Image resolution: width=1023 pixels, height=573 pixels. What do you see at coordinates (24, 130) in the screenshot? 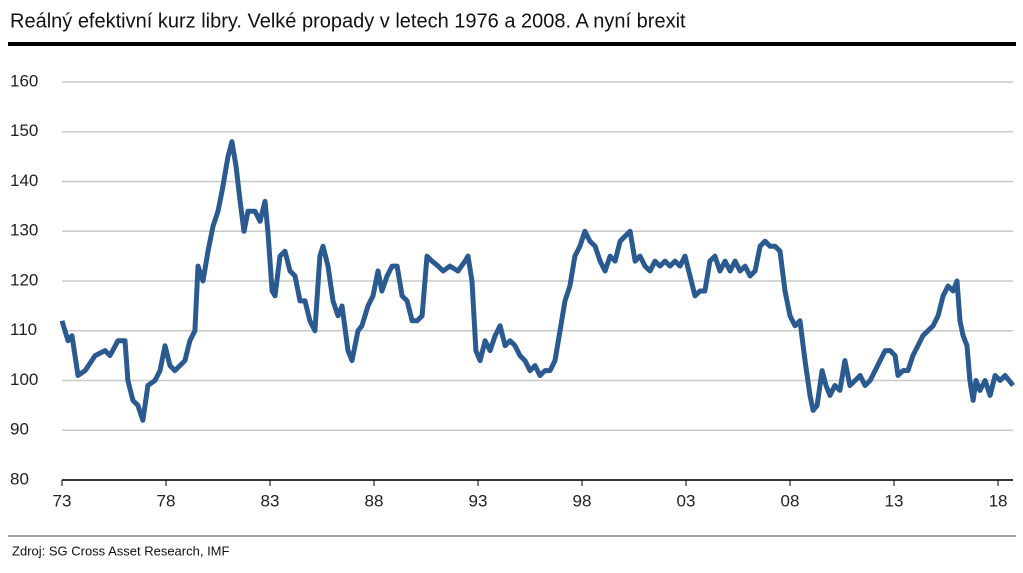
I see `y-tick-label: 150` at bounding box center [24, 130].